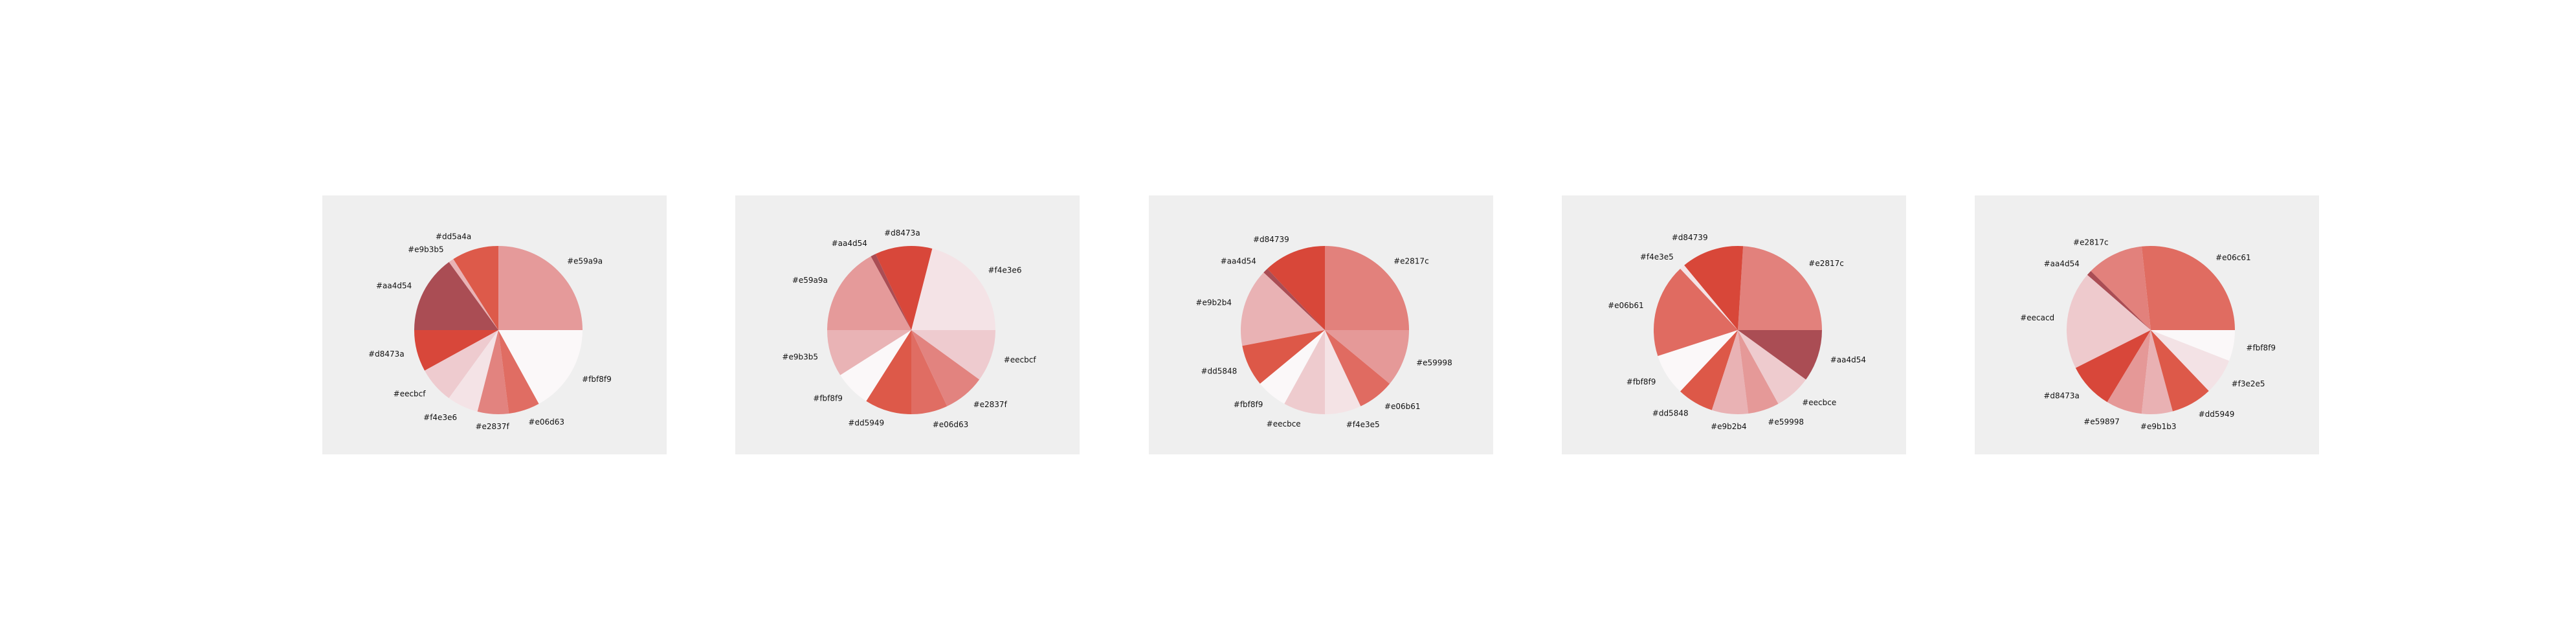 This screenshot has width=2576, height=644. What do you see at coordinates (2248, 383) in the screenshot?
I see `slice-label: #f3e2e5` at bounding box center [2248, 383].